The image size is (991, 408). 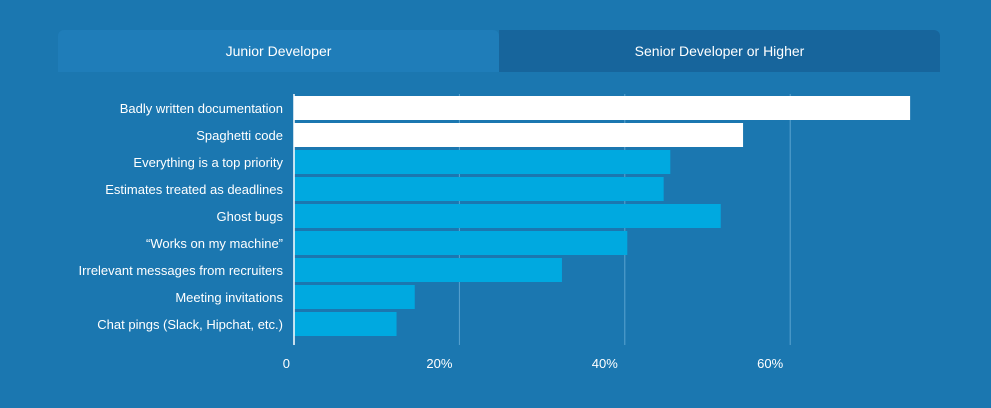 What do you see at coordinates (190, 324) in the screenshot?
I see `category-label-8: Chat pings (Slack, Hipchat, etc.)` at bounding box center [190, 324].